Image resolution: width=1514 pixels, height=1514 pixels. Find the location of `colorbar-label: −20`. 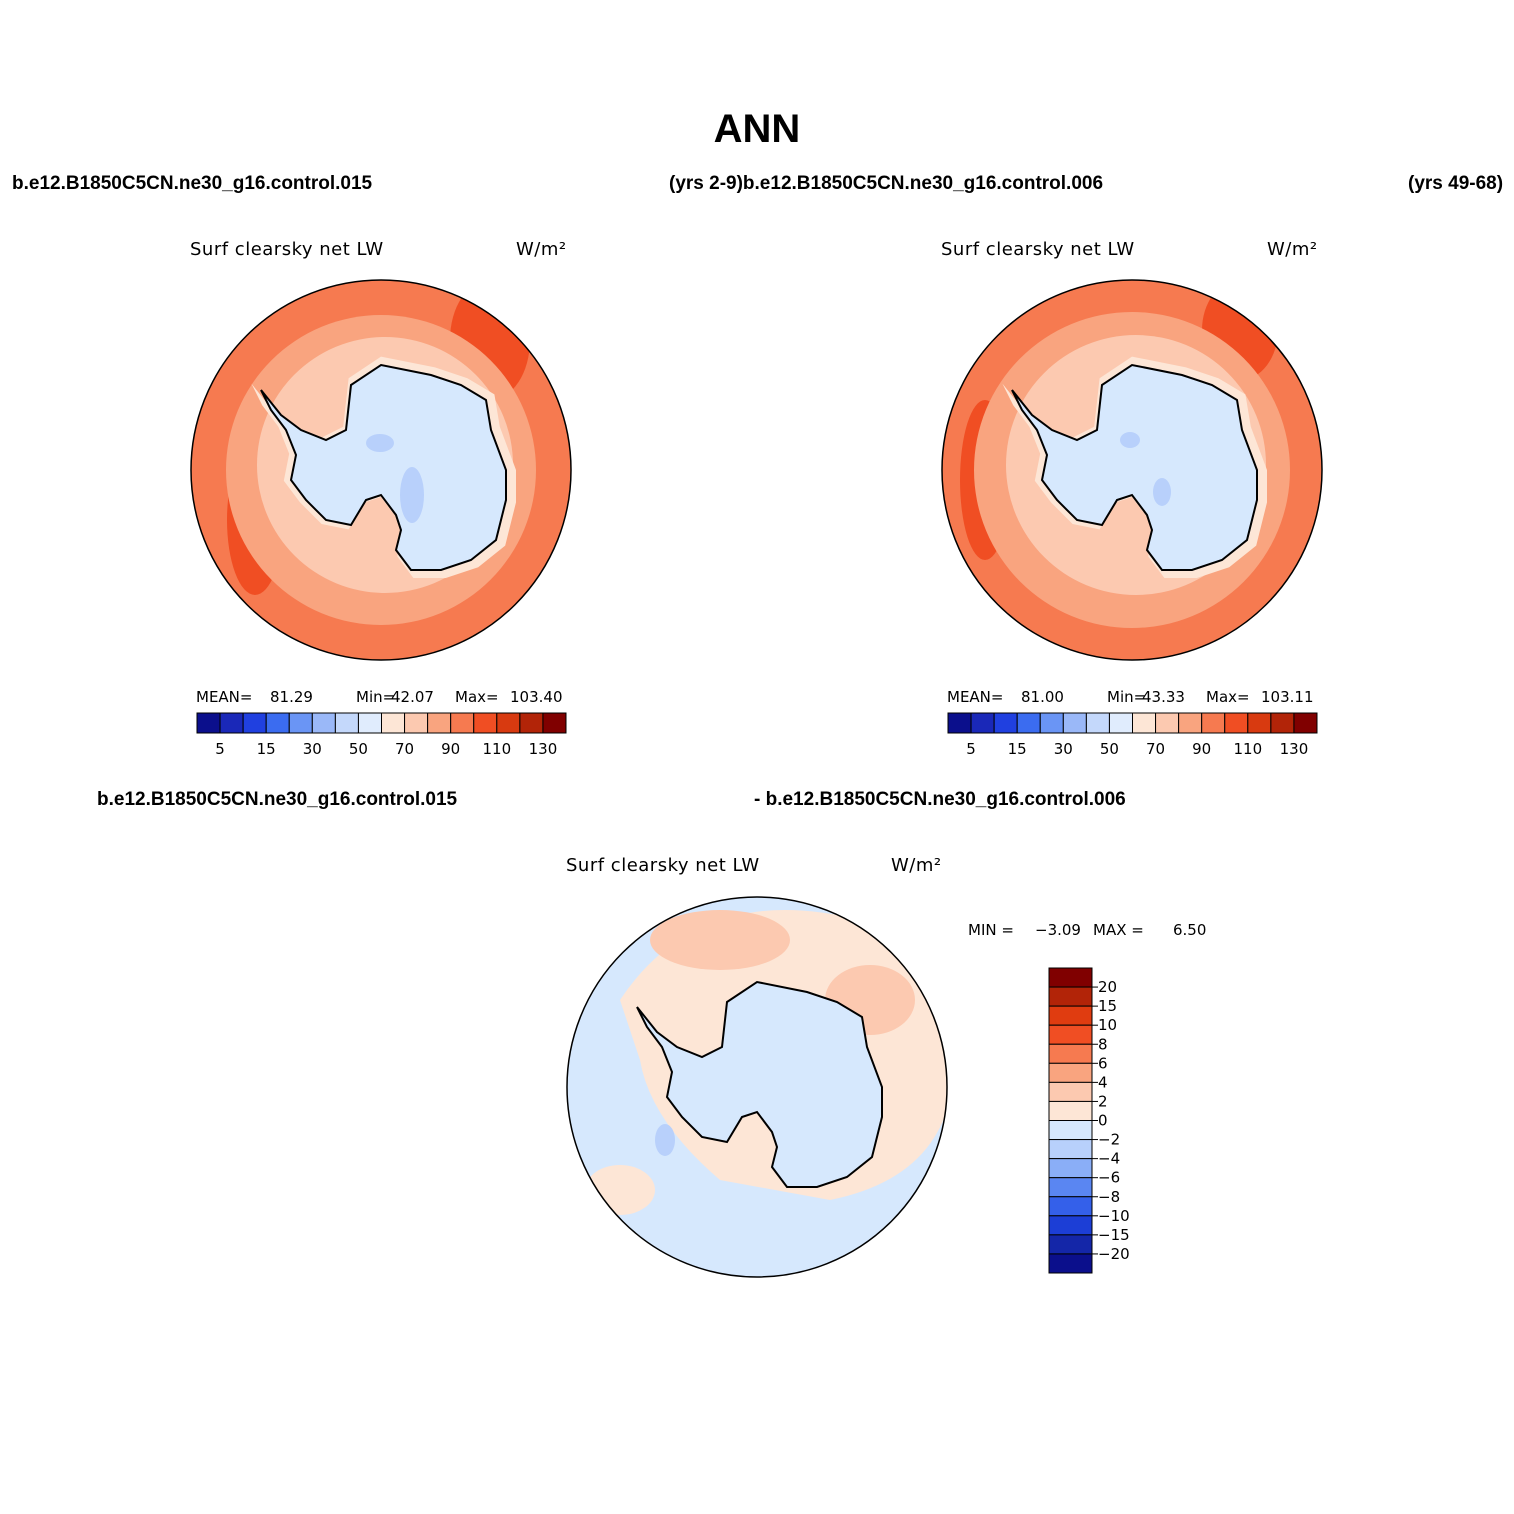

colorbar-label: −20 is located at coordinates (1114, 1254).